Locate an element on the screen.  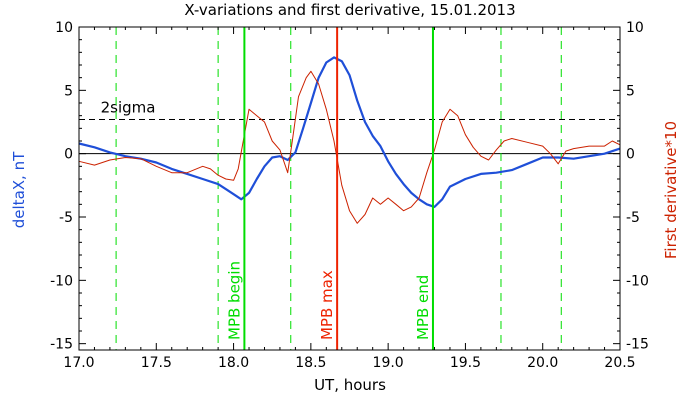
y-tick-label-left-4: -10 is located at coordinates (61, 281).